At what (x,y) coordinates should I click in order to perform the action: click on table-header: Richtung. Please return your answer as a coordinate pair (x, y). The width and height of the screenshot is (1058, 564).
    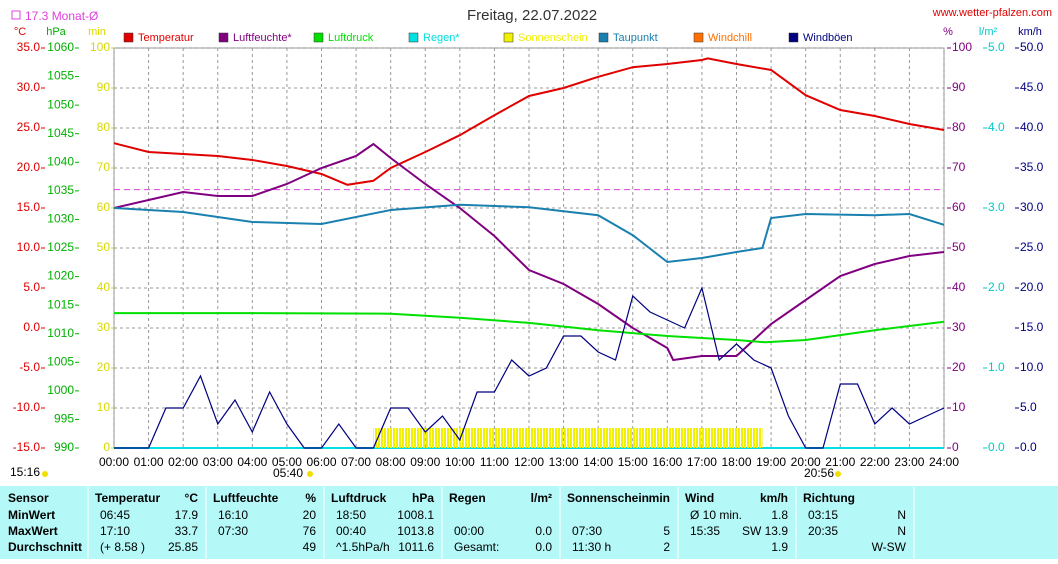
    Looking at the image, I should click on (829, 498).